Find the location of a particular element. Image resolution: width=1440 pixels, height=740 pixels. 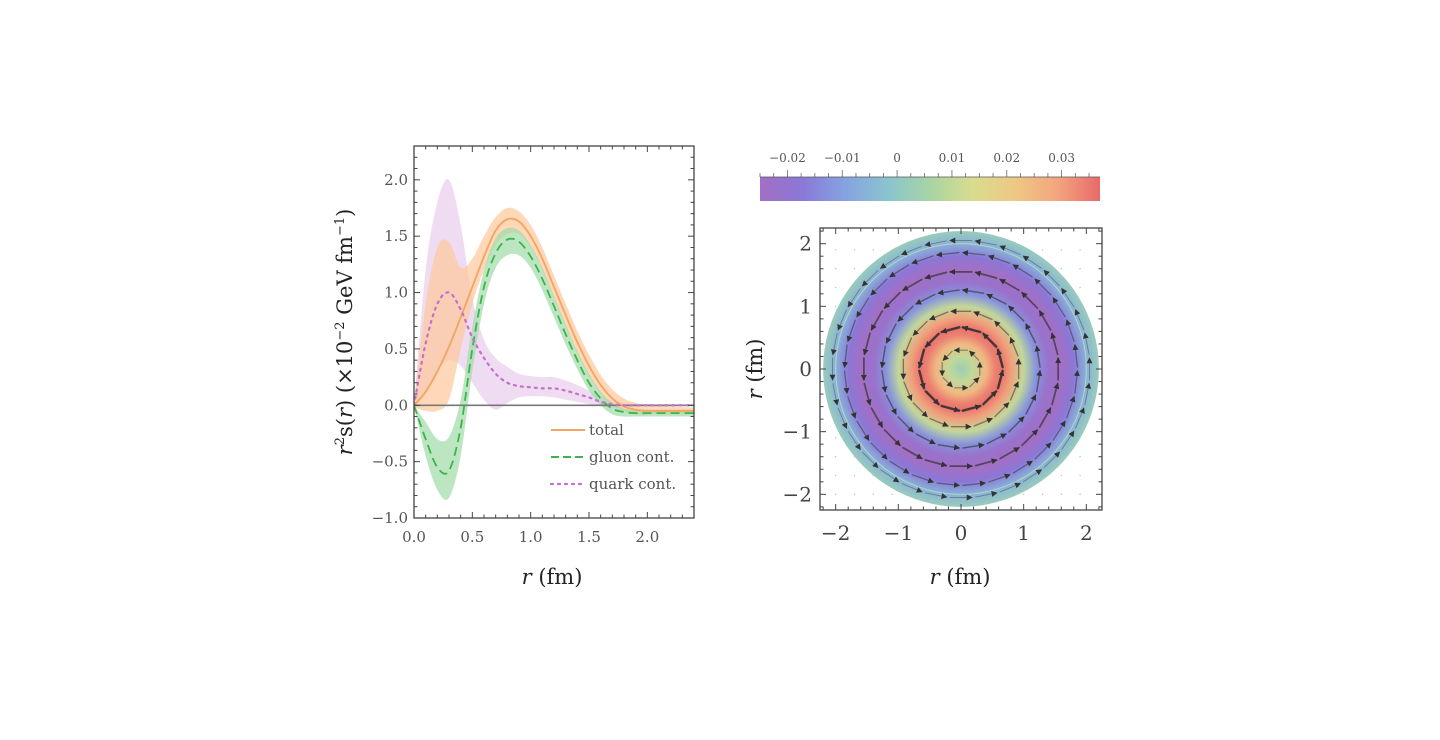

right-xtick-labels: −2 −1 0 1 2 is located at coordinates (957, 533).